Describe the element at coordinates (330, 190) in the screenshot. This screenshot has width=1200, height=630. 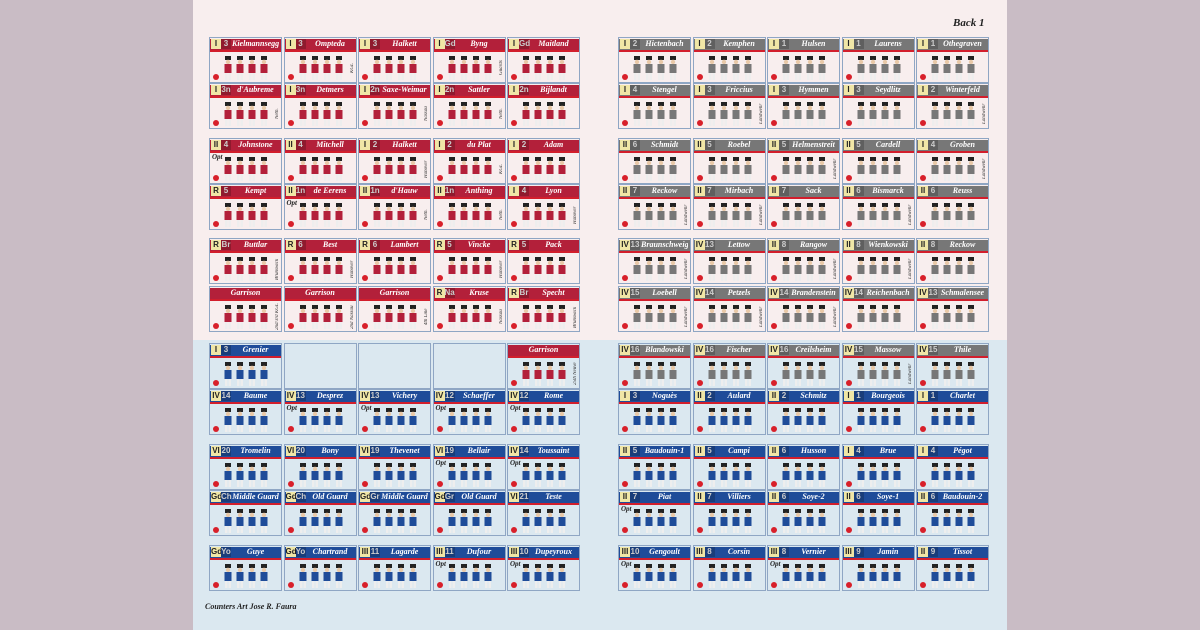
I see `unit-name: de Eerens` at that location.